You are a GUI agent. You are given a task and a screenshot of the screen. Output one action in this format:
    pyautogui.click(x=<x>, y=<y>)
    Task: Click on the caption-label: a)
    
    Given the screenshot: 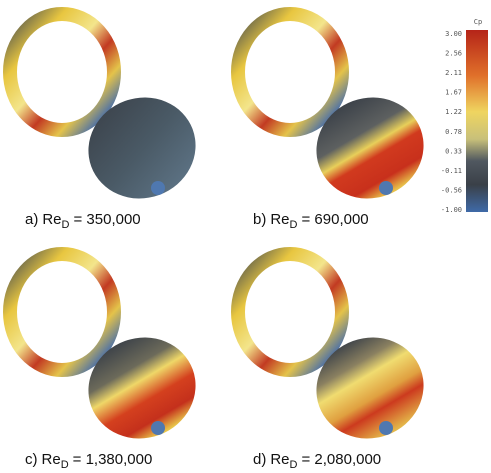 What is the action you would take?
    pyautogui.click(x=31, y=219)
    